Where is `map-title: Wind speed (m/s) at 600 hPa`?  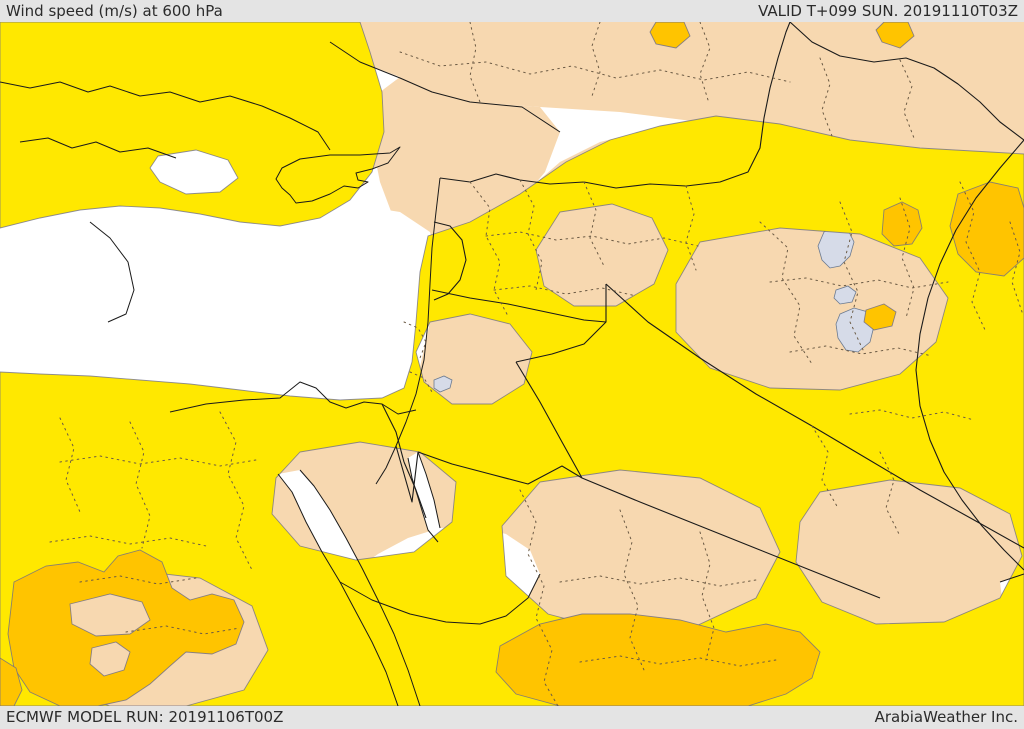
map-title: Wind speed (m/s) at 600 hPa is located at coordinates (114, 10).